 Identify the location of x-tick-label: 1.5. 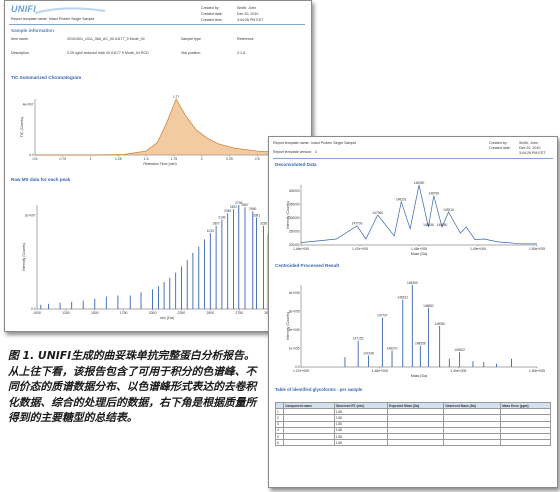
(146, 159).